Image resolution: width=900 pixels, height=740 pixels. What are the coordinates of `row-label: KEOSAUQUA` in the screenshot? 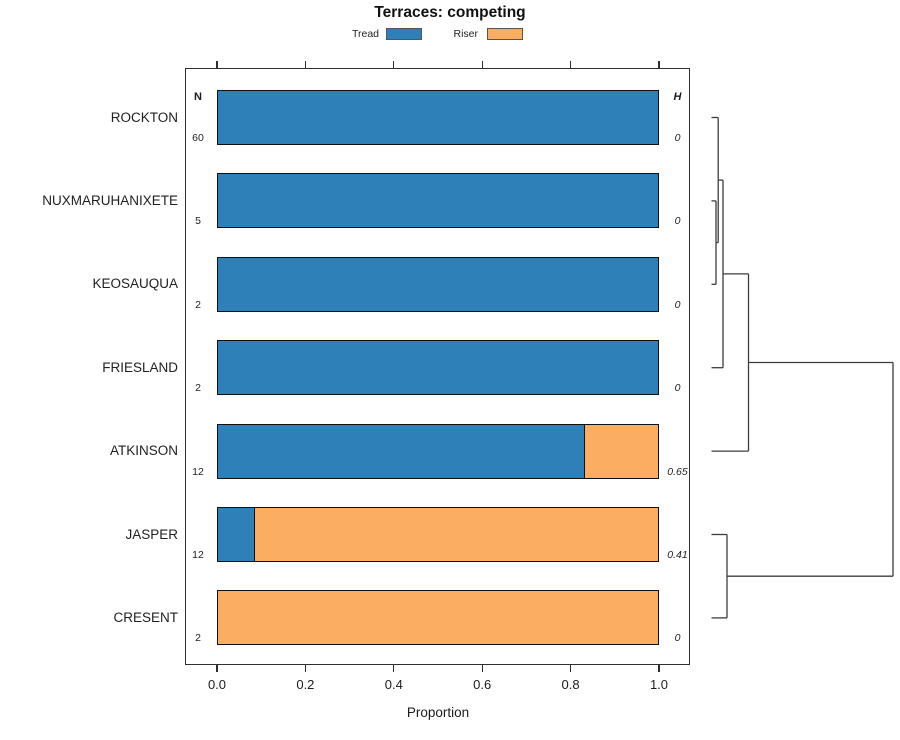 It's located at (135, 284).